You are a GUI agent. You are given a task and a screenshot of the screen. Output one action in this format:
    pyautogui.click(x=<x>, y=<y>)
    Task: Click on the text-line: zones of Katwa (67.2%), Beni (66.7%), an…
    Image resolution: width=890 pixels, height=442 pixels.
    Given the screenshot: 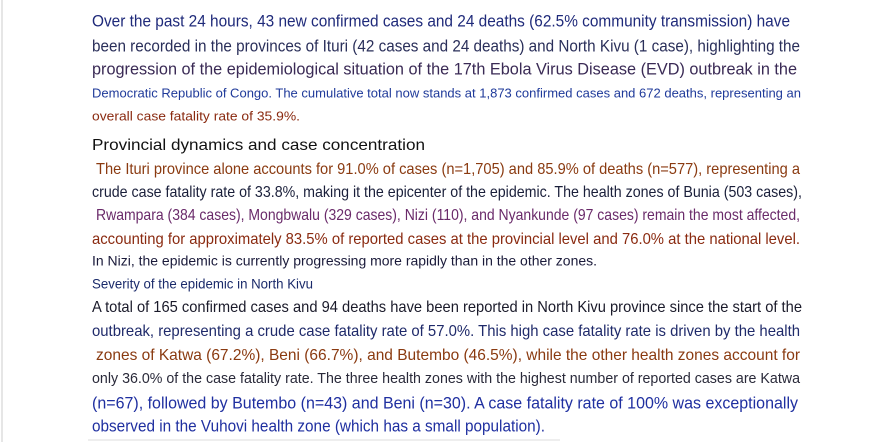 What is the action you would take?
    pyautogui.click(x=448, y=355)
    